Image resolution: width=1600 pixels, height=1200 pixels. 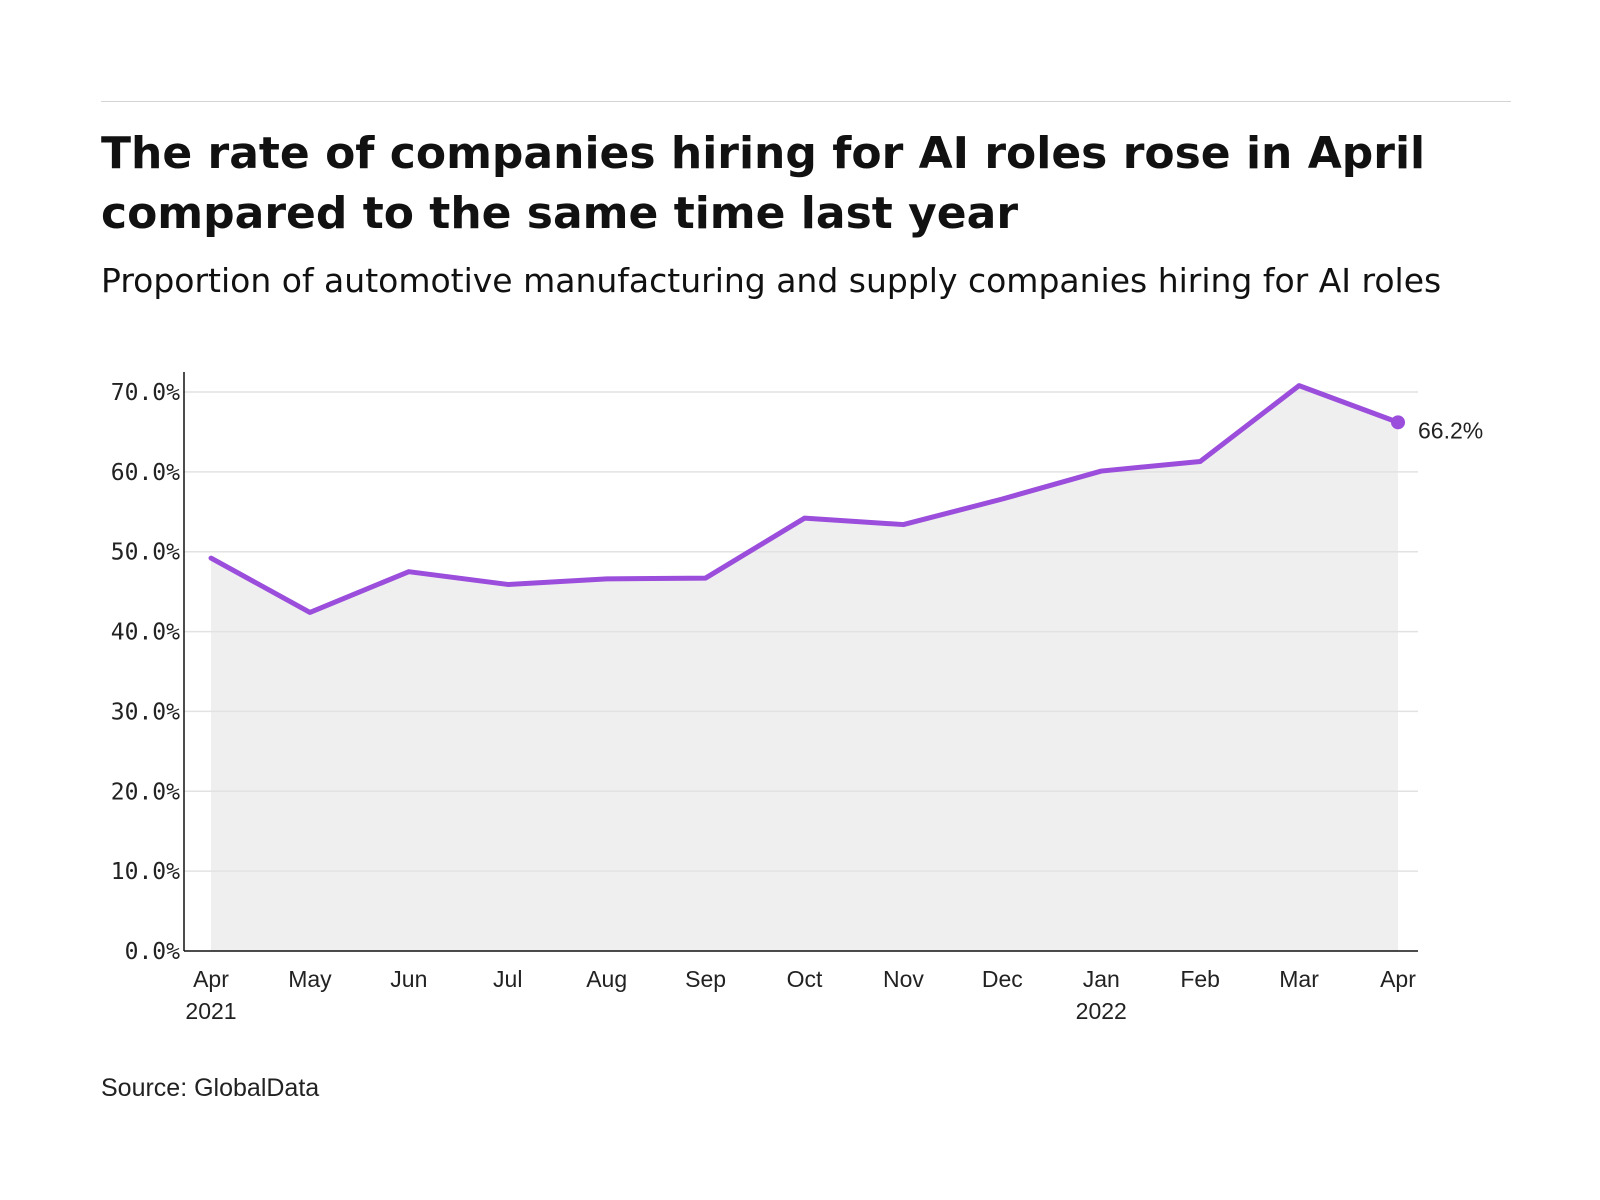 I want to click on x-tick-year-label: 2021, so click(x=210, y=1011).